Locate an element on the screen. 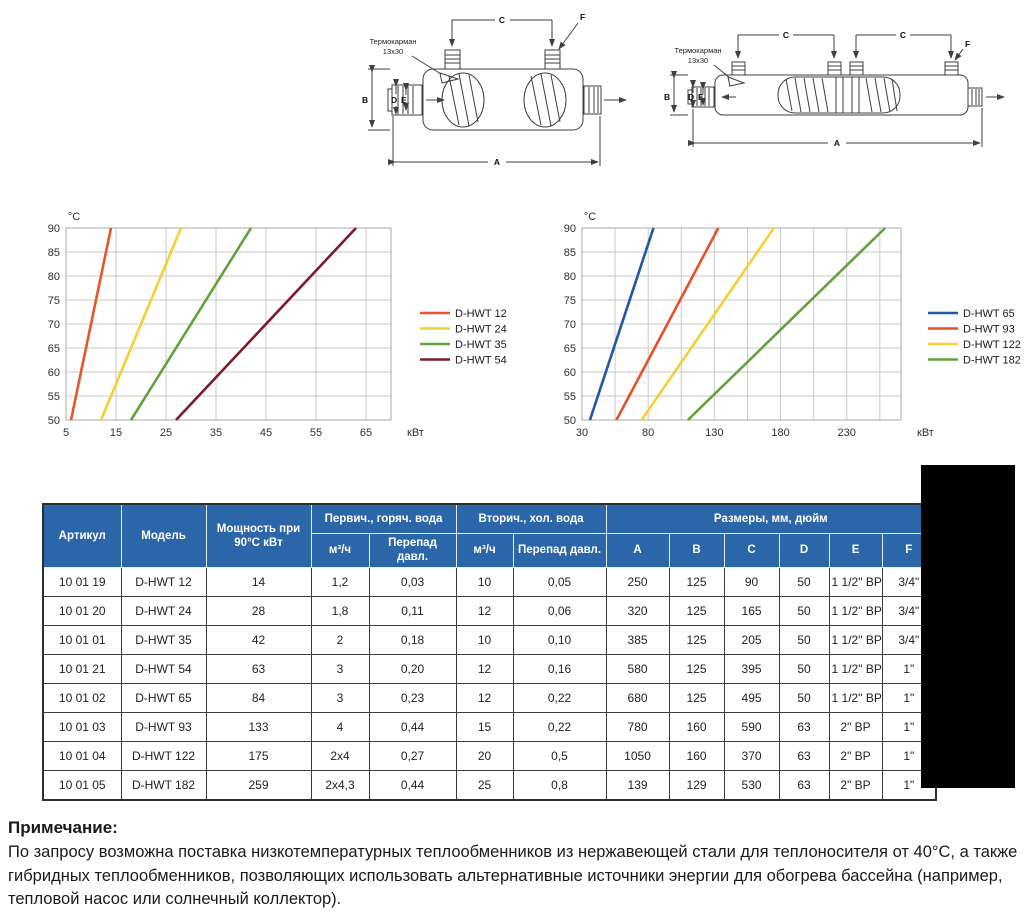 Image resolution: width=1024 pixels, height=918 pixels. table-cell: 2" ВР is located at coordinates (855, 785).